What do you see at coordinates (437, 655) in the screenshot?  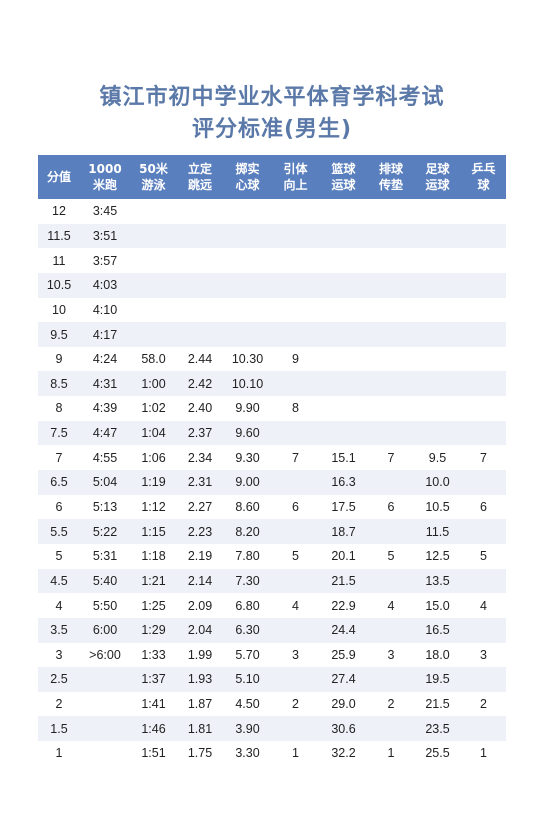 I see `value-cell: 18.0` at bounding box center [437, 655].